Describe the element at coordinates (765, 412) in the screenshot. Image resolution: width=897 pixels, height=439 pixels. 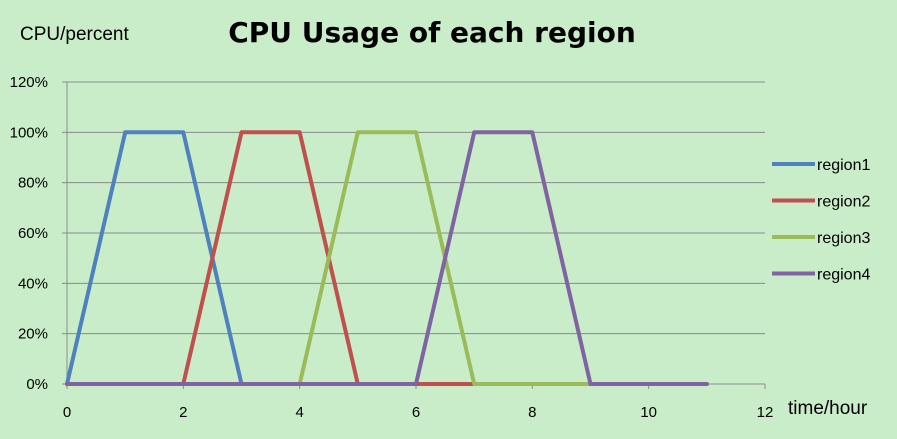
I see `x-tick-label: 12` at that location.